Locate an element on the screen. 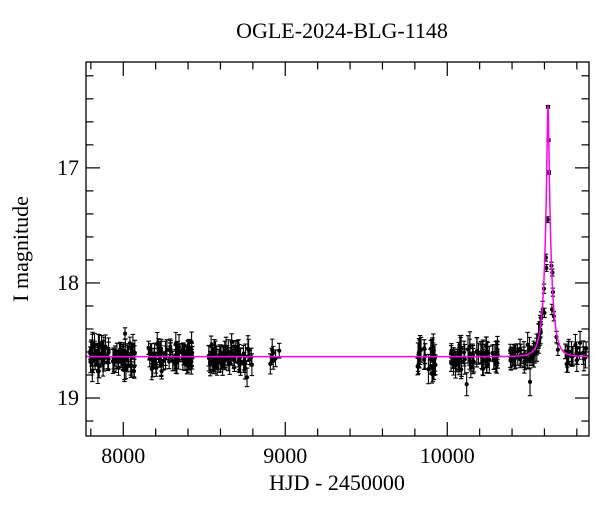  y-tick-label-18: 18 is located at coordinates (68, 282).